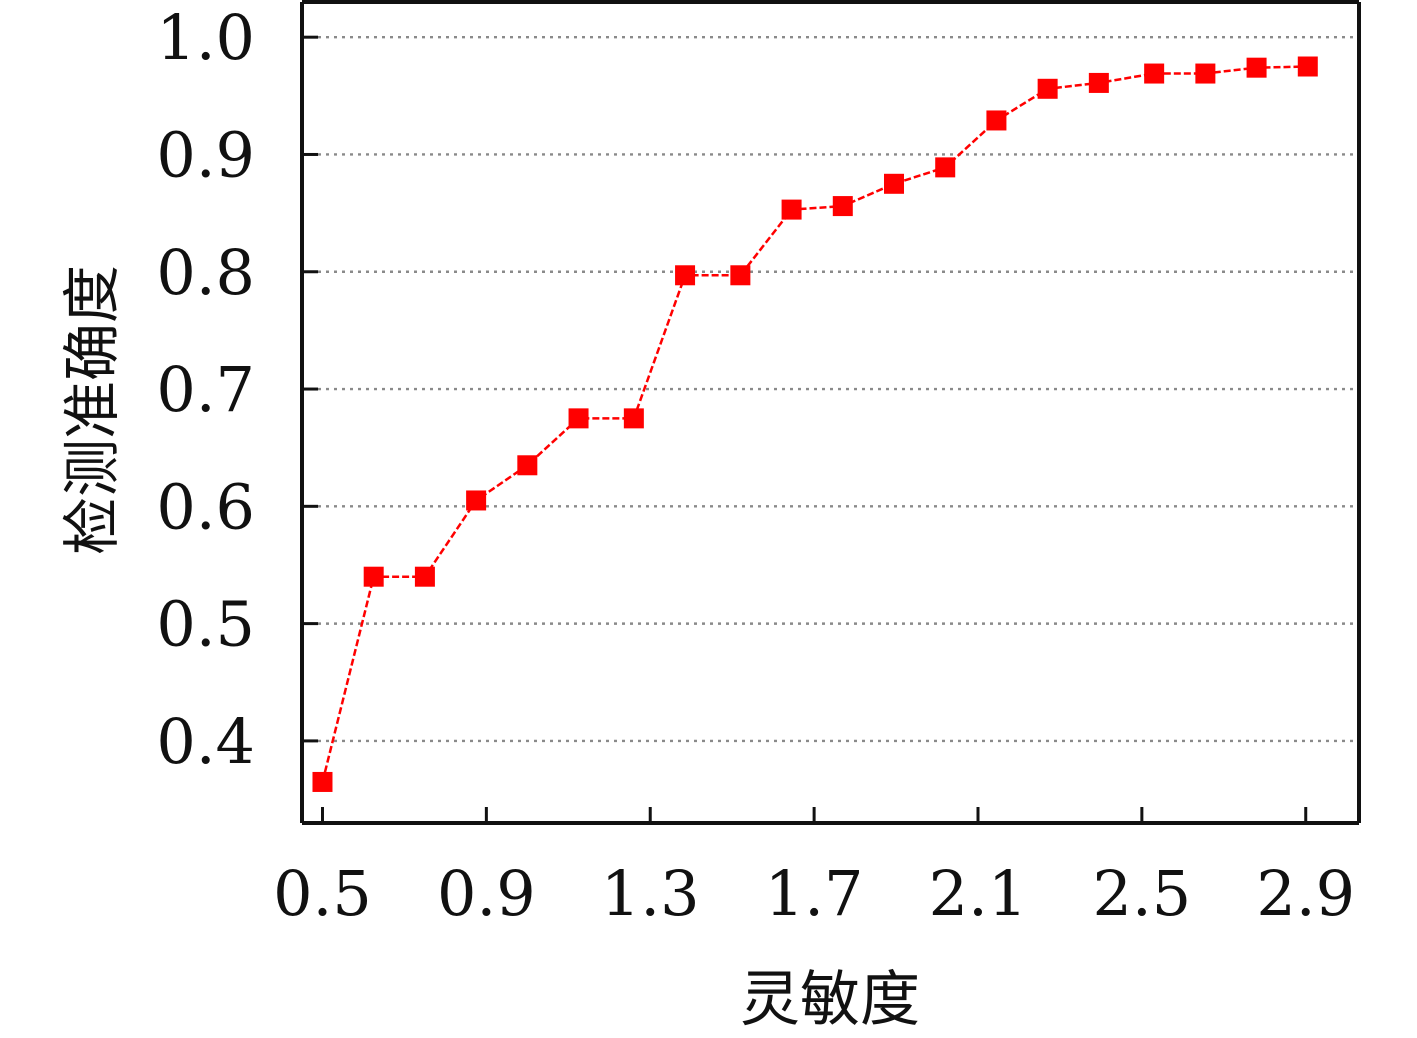 This screenshot has width=1417, height=1038. I want to click on x-tick-label-6: 2.9, so click(1305, 893).